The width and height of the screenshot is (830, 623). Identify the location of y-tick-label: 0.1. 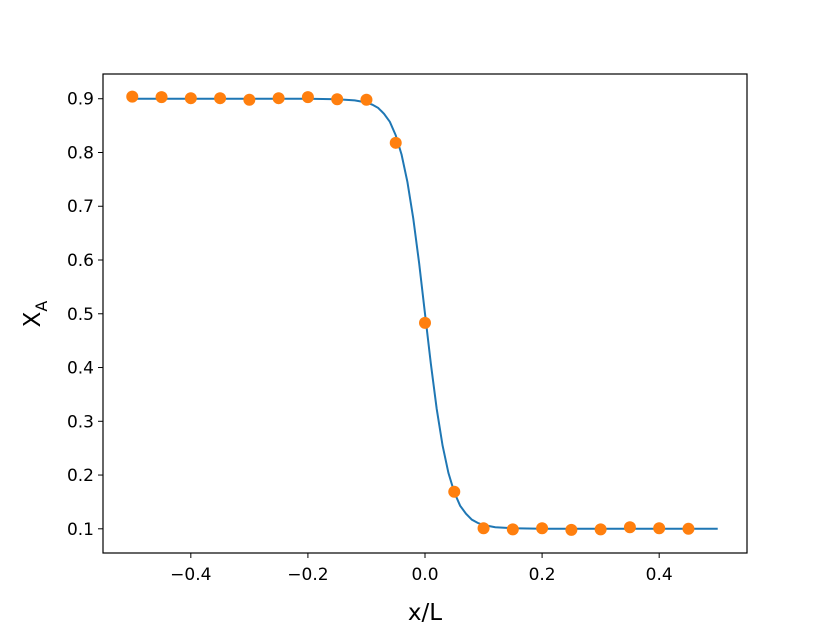
(80, 530).